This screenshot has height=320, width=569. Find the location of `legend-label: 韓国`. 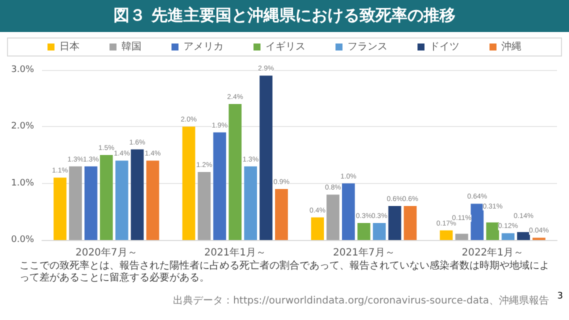

legend-label: 韓国 is located at coordinates (132, 46).